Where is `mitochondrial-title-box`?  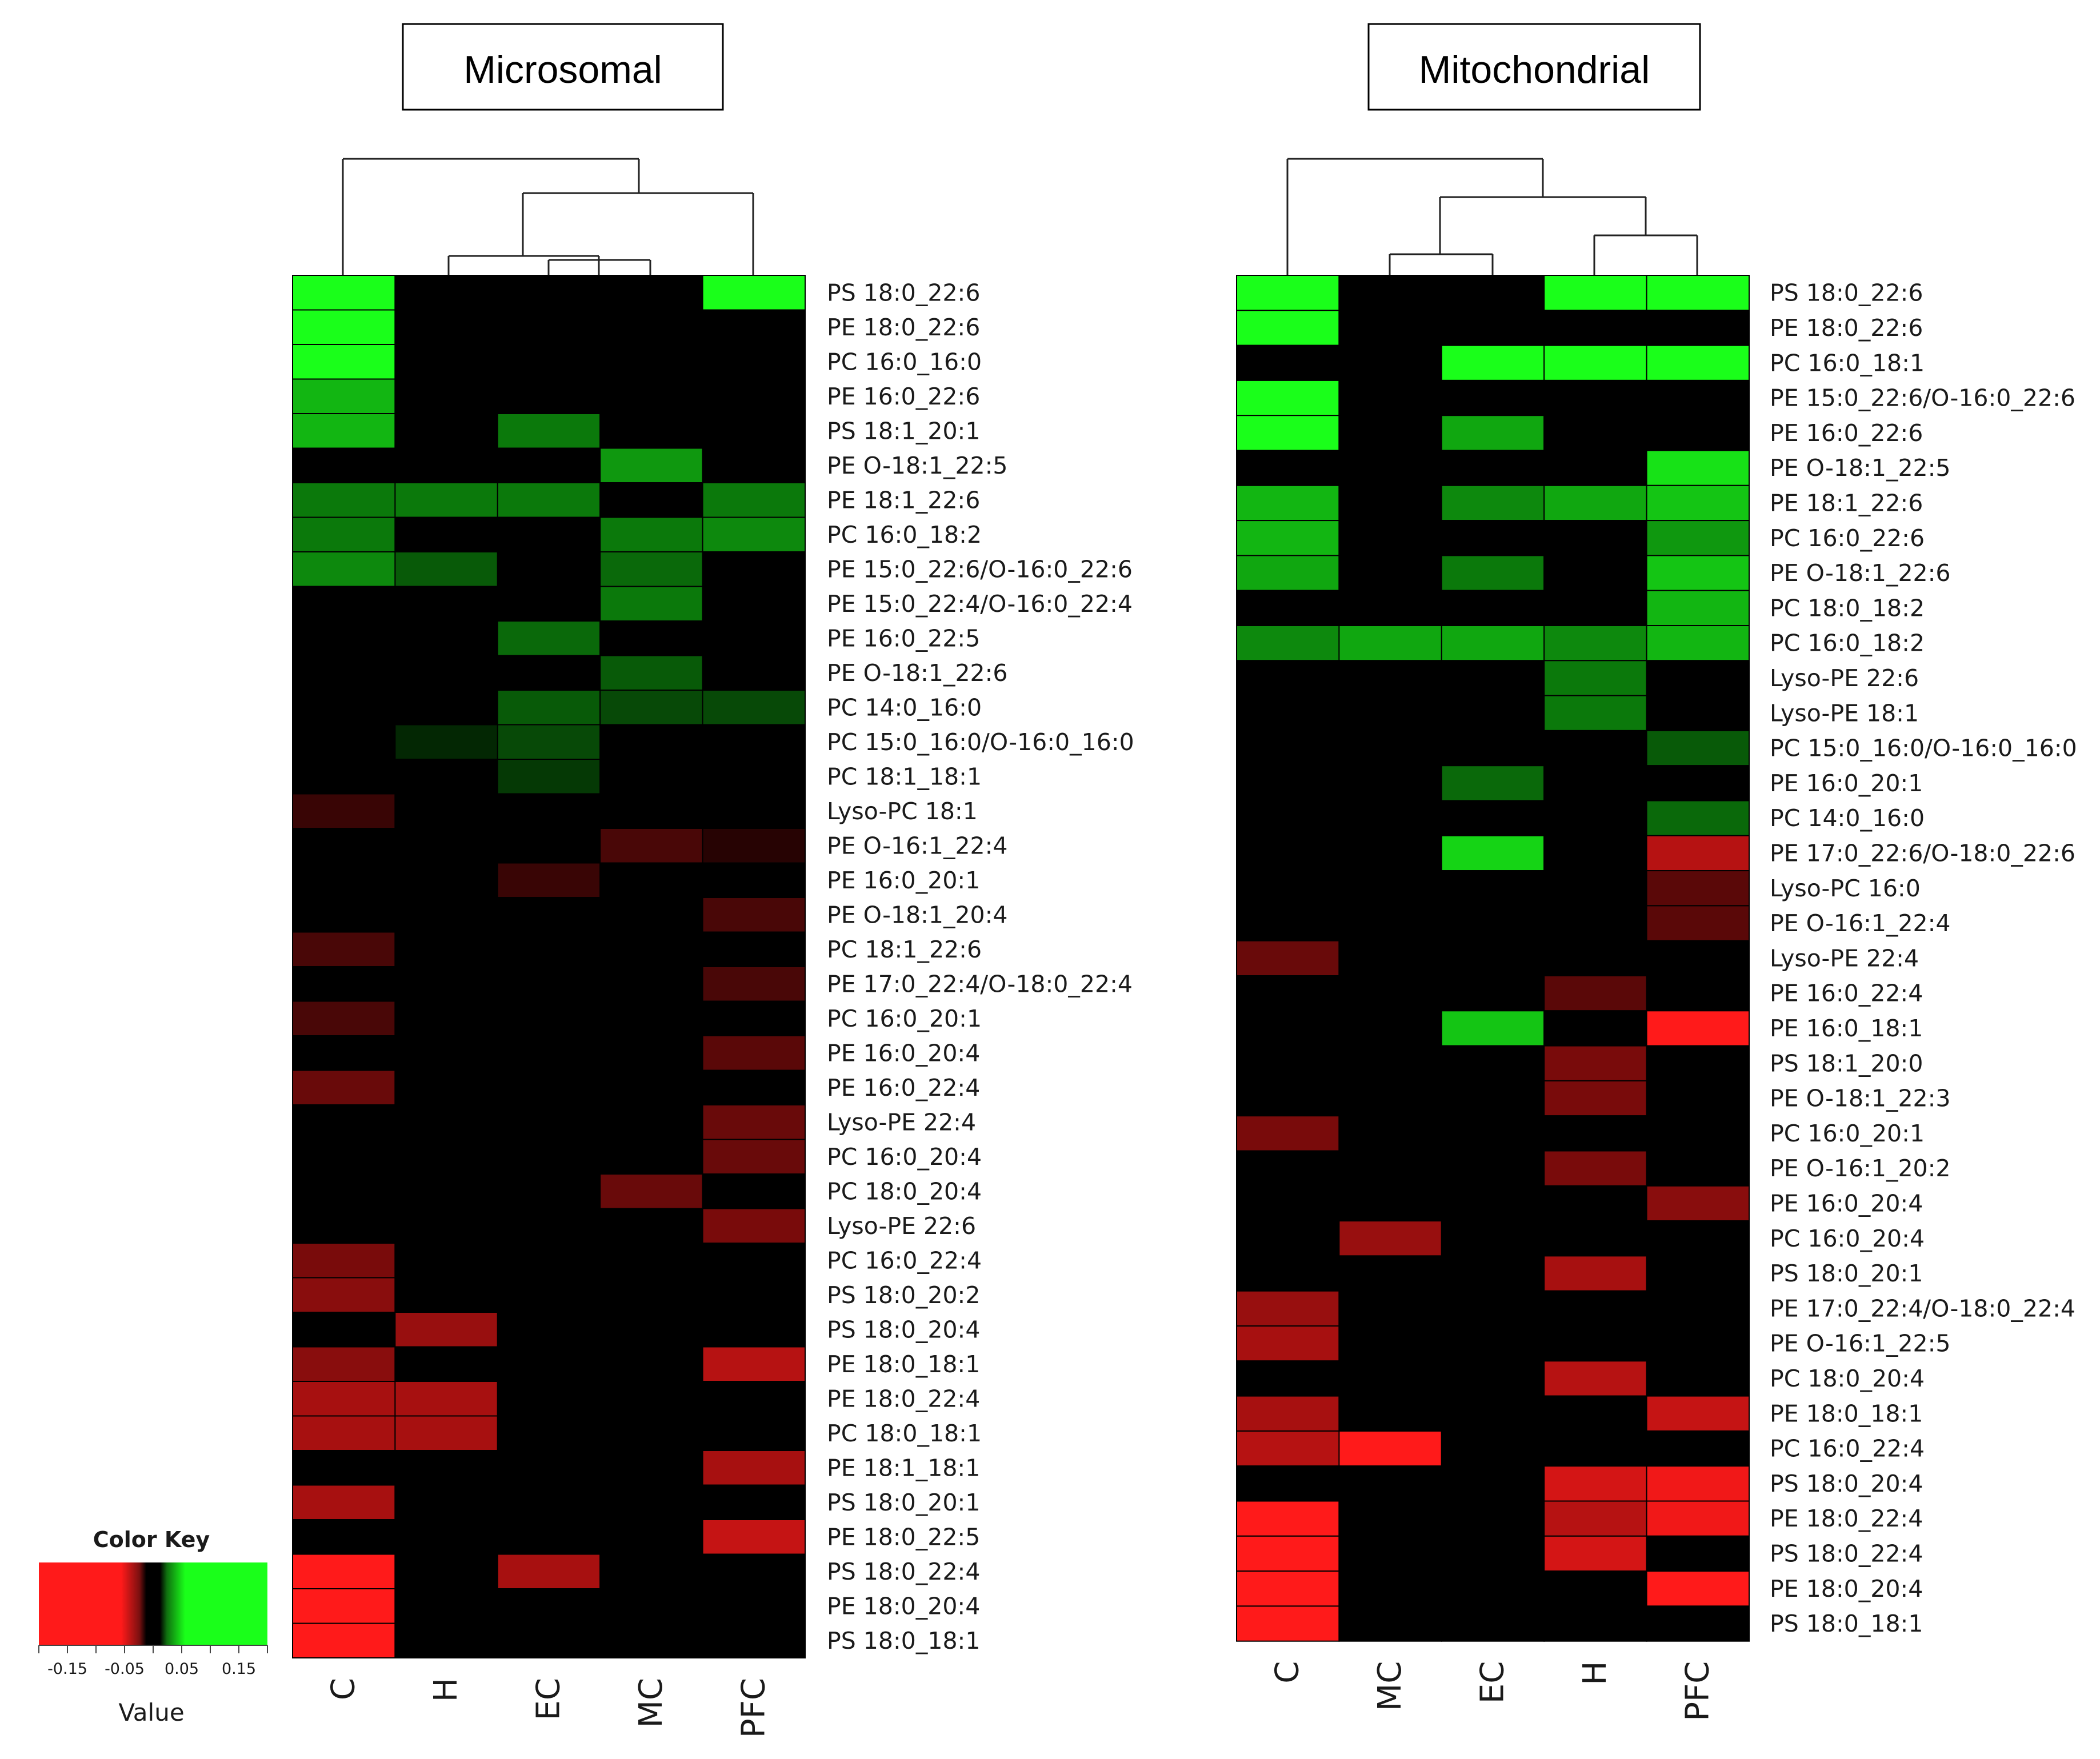 mitochondrial-title-box is located at coordinates (1534, 67).